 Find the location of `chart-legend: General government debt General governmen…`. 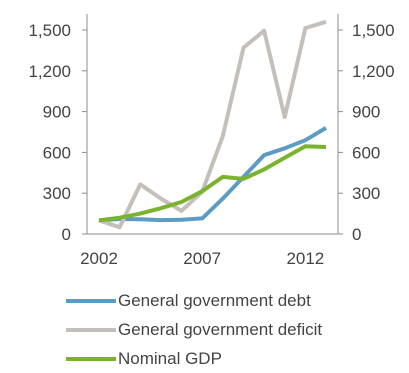

chart-legend: General government debt General governmen… is located at coordinates (194, 329).